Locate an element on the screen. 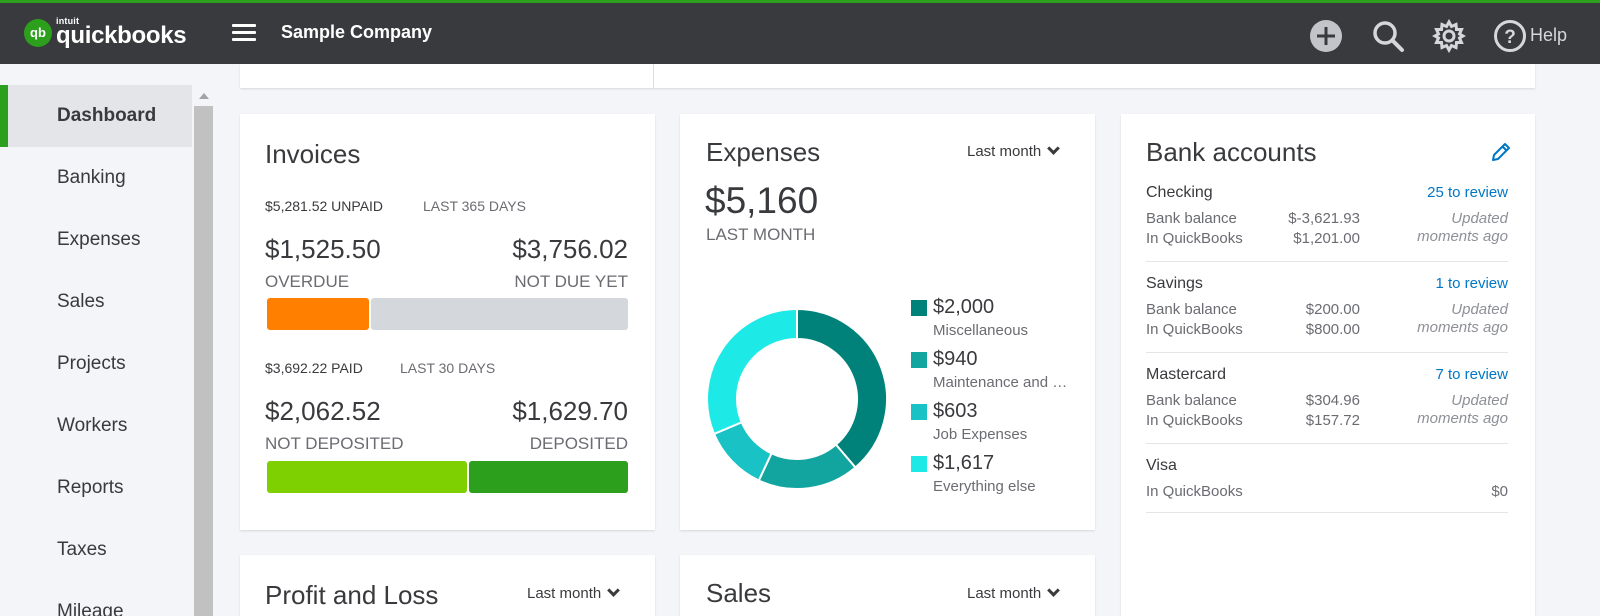 The height and width of the screenshot is (616, 1600). company-name: Sample Company is located at coordinates (357, 32).